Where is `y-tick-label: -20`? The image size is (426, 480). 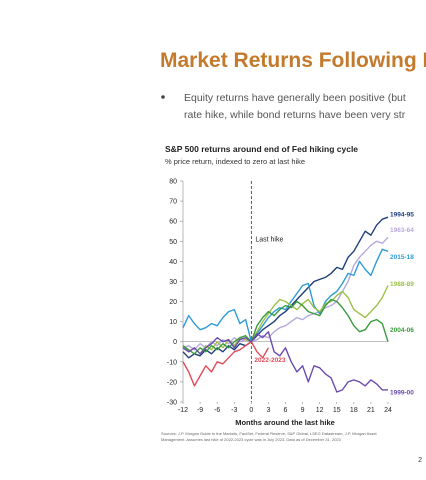
y-tick-label: -20 is located at coordinates (172, 382).